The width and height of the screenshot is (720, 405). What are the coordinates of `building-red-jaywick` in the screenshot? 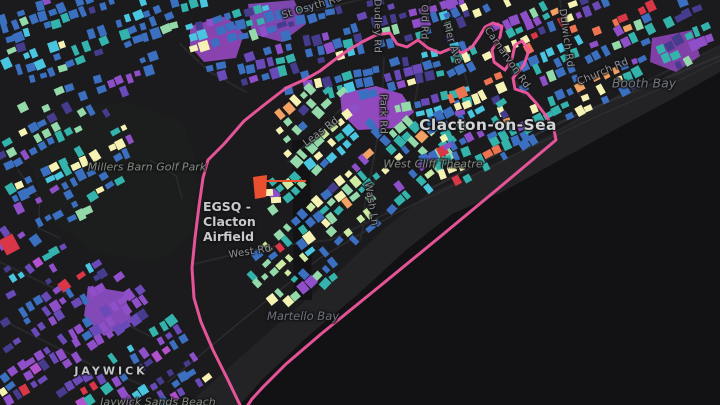 It's located at (10, 244).